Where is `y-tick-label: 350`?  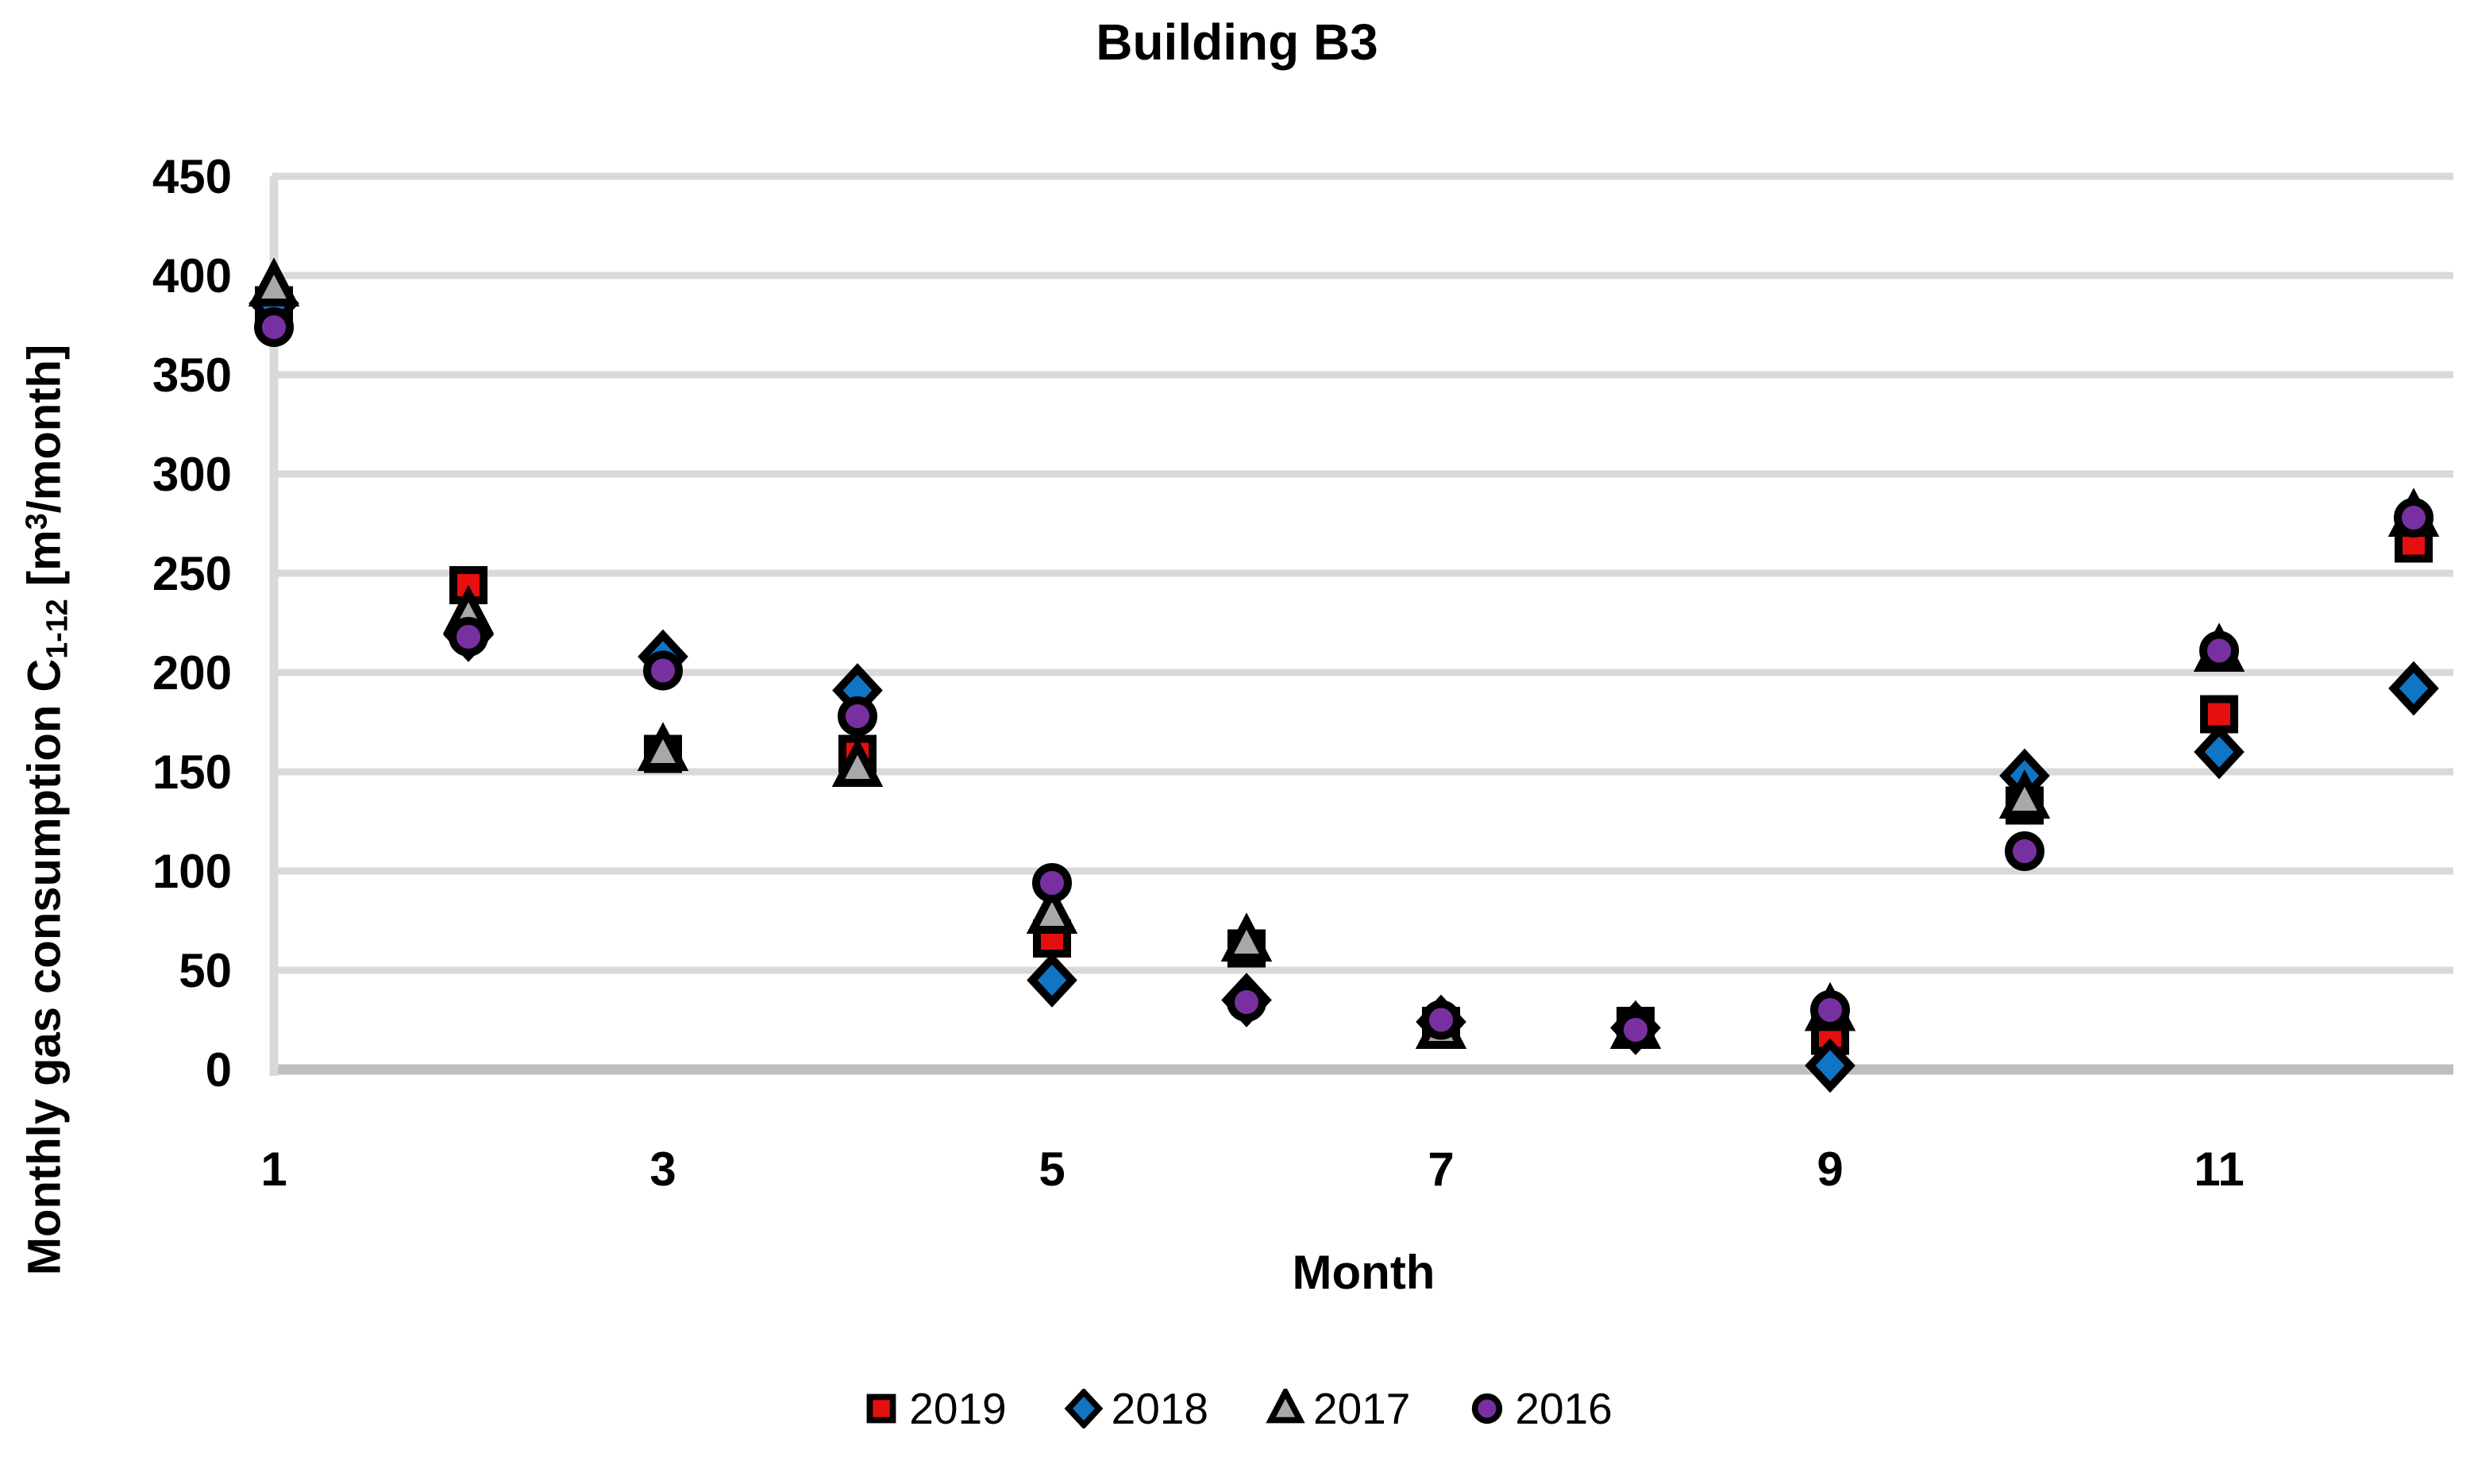 y-tick-label: 350 is located at coordinates (192, 376).